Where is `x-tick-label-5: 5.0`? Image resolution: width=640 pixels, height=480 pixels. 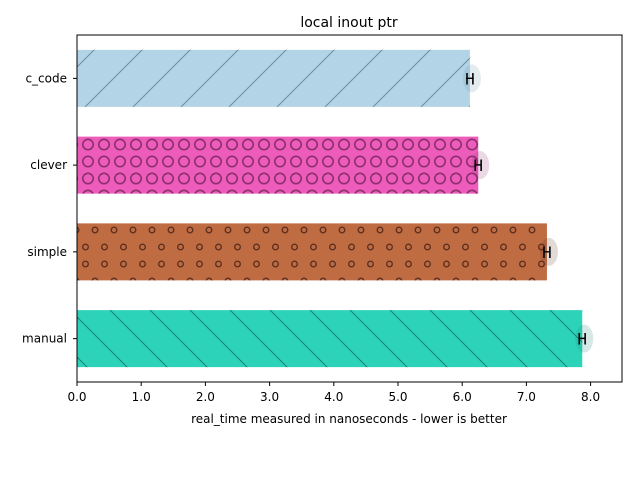 x-tick-label-5: 5.0 is located at coordinates (397, 397).